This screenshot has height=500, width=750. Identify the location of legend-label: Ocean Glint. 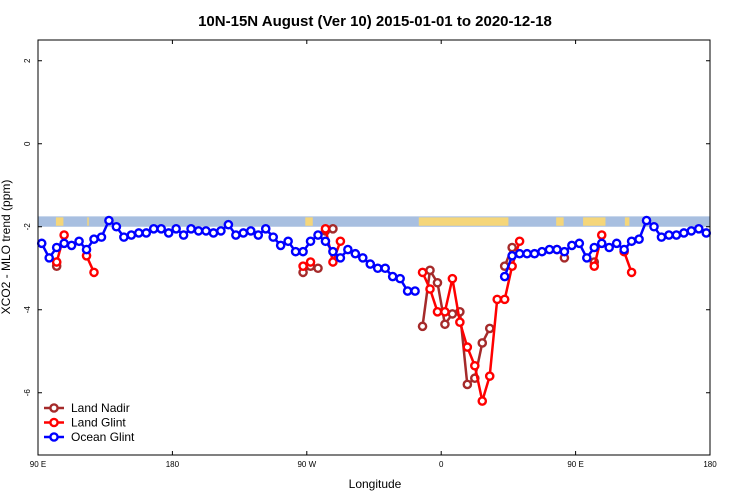
(103, 437).